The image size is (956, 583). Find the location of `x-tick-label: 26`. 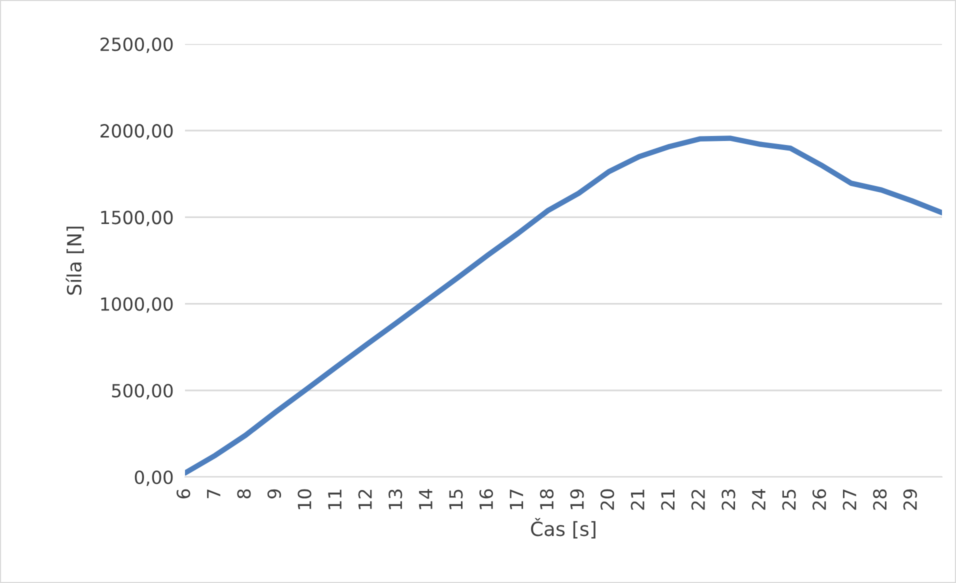

x-tick-label: 26 is located at coordinates (819, 499).